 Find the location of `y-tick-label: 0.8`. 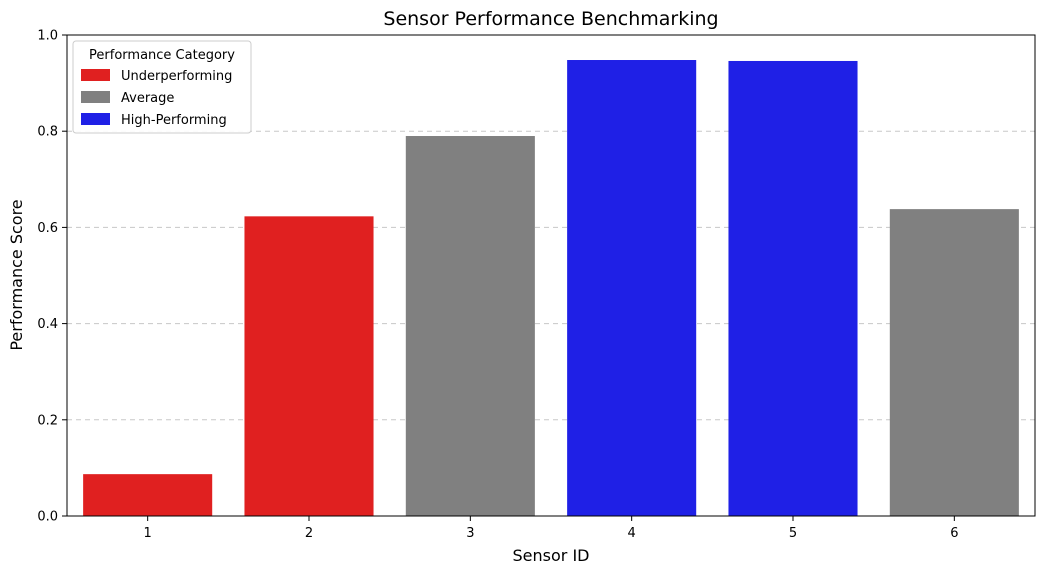

y-tick-label: 0.8 is located at coordinates (47, 132).